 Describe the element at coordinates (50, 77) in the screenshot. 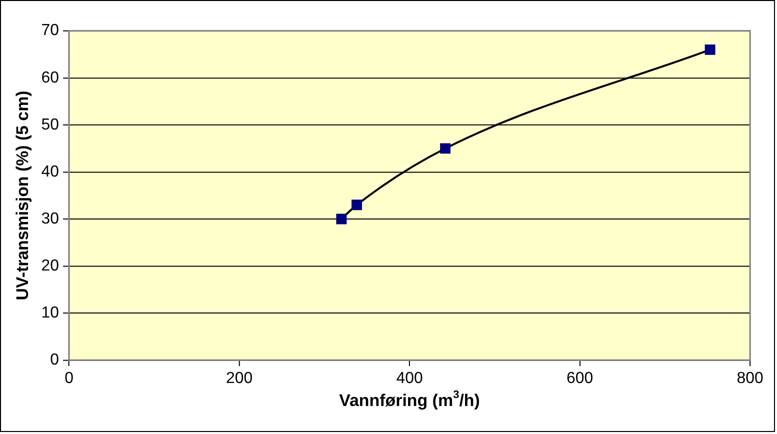

I see `y-tick-label: 60` at that location.